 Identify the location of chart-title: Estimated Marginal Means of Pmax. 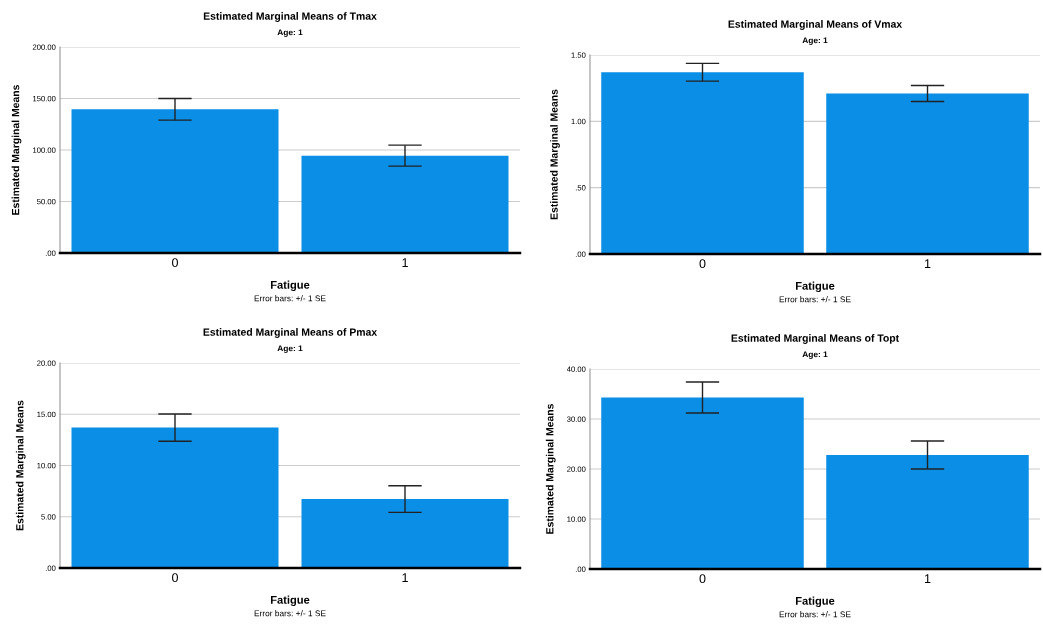
(290, 333).